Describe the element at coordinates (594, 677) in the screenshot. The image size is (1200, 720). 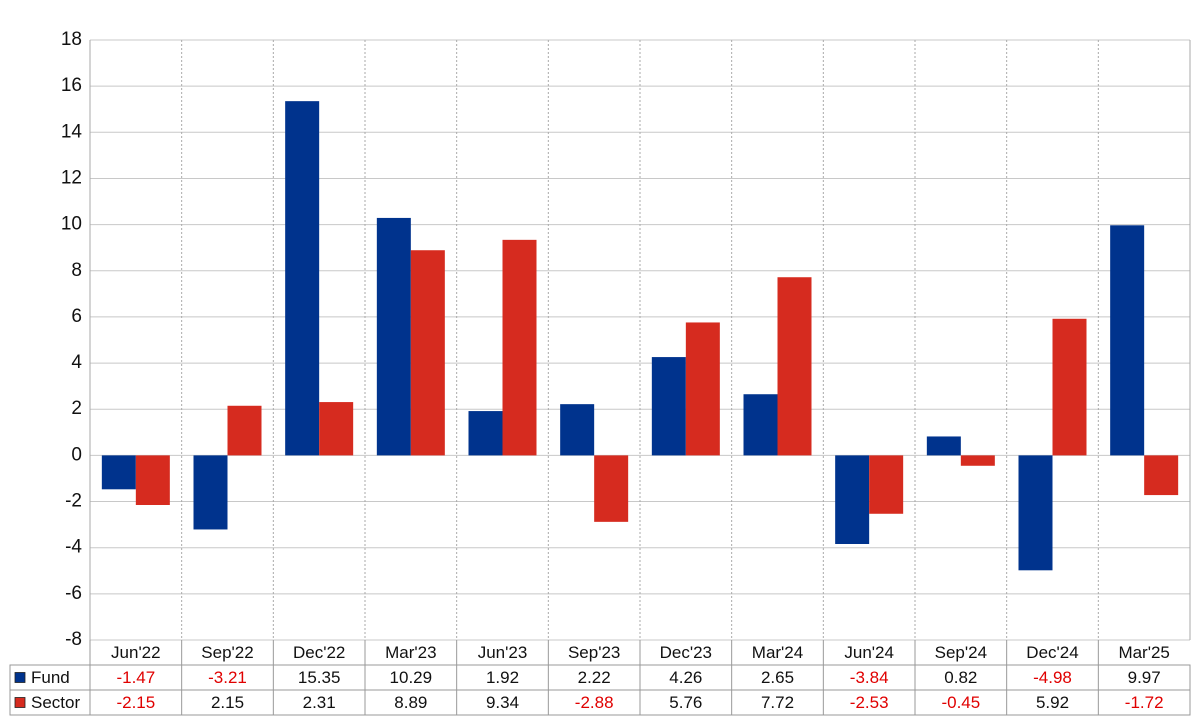
I see `table-value: 2.22` at that location.